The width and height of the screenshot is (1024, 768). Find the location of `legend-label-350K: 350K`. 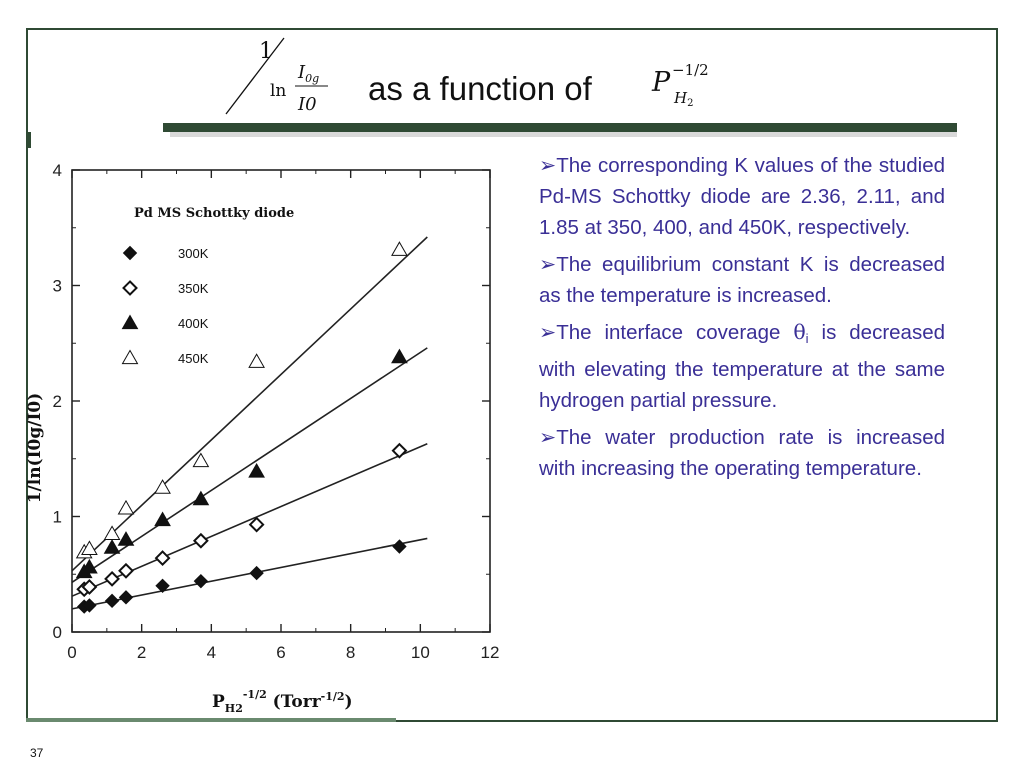

legend-label-350K: 350K is located at coordinates (193, 288).